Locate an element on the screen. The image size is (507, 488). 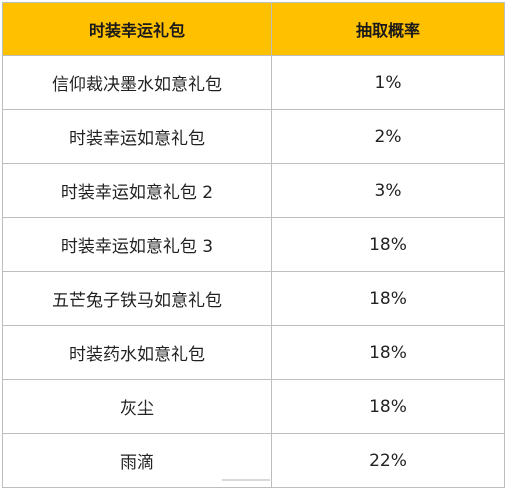
table-row: 灰尘 18% is located at coordinates (253, 406).